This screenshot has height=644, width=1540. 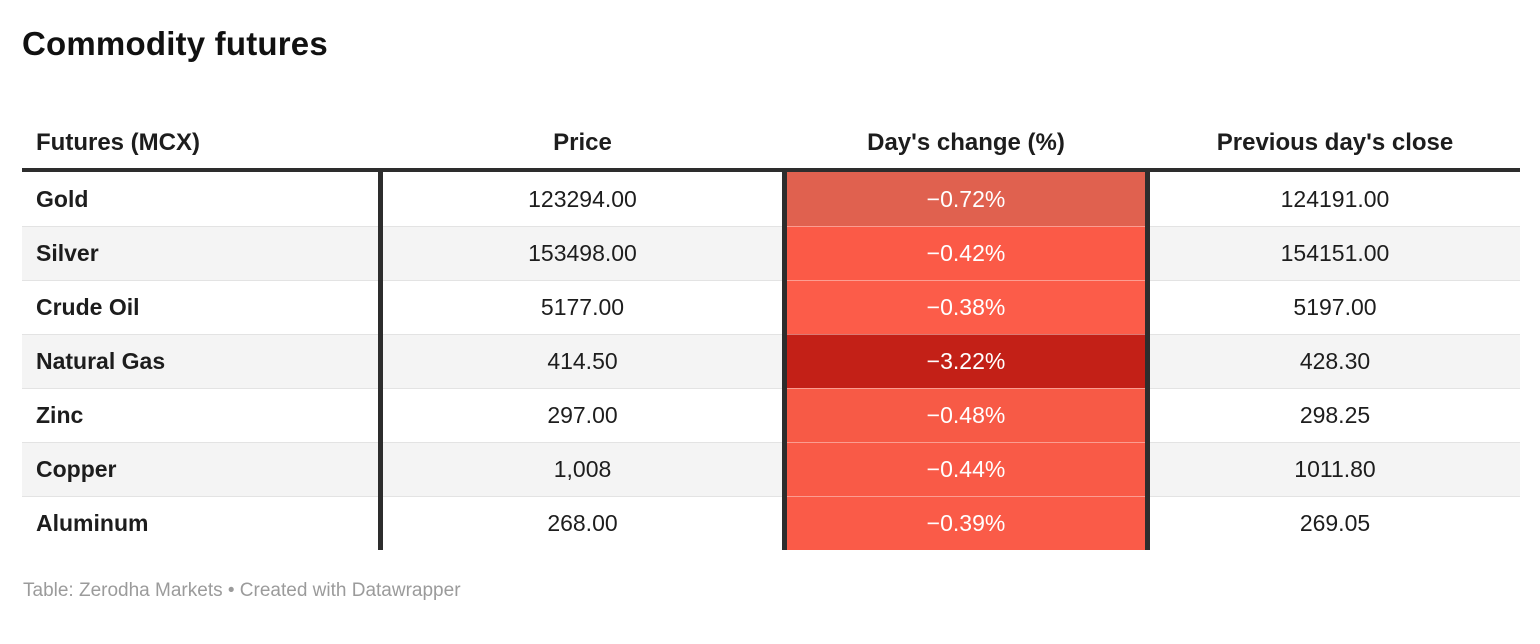 What do you see at coordinates (582, 199) in the screenshot?
I see `cell-price: 123294.00` at bounding box center [582, 199].